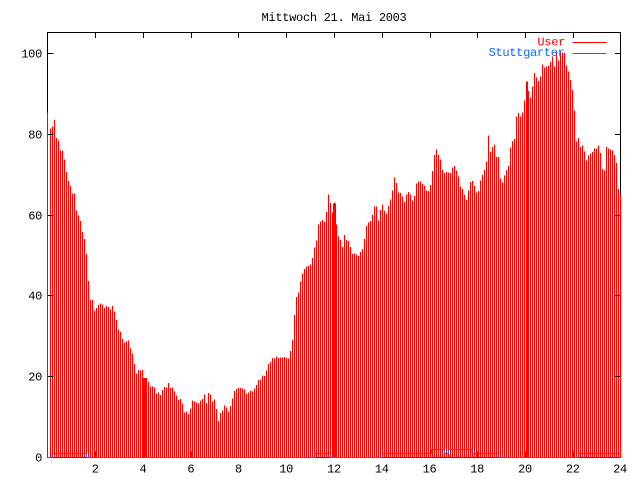 This screenshot has height=480, width=640. I want to click on svg-text: 22, so click(573, 470).